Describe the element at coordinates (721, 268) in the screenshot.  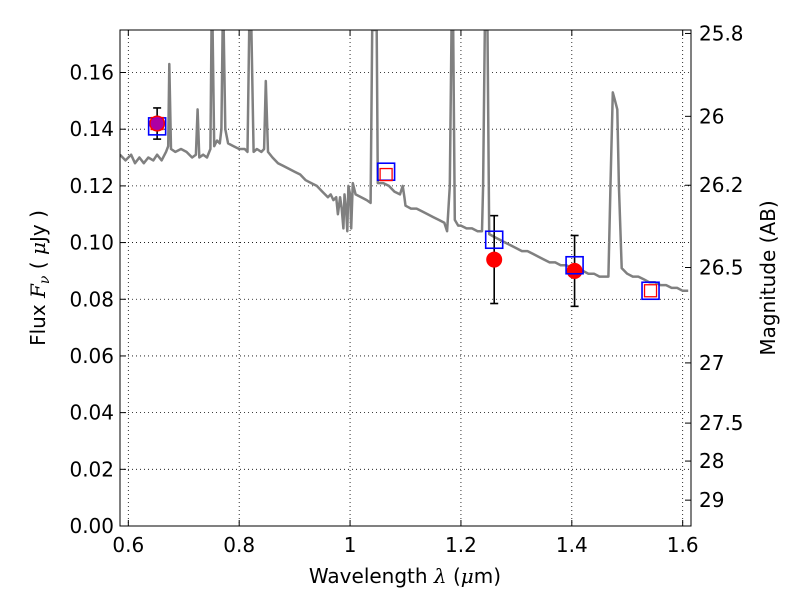
I see `y2-tick-label: 26.5` at that location.